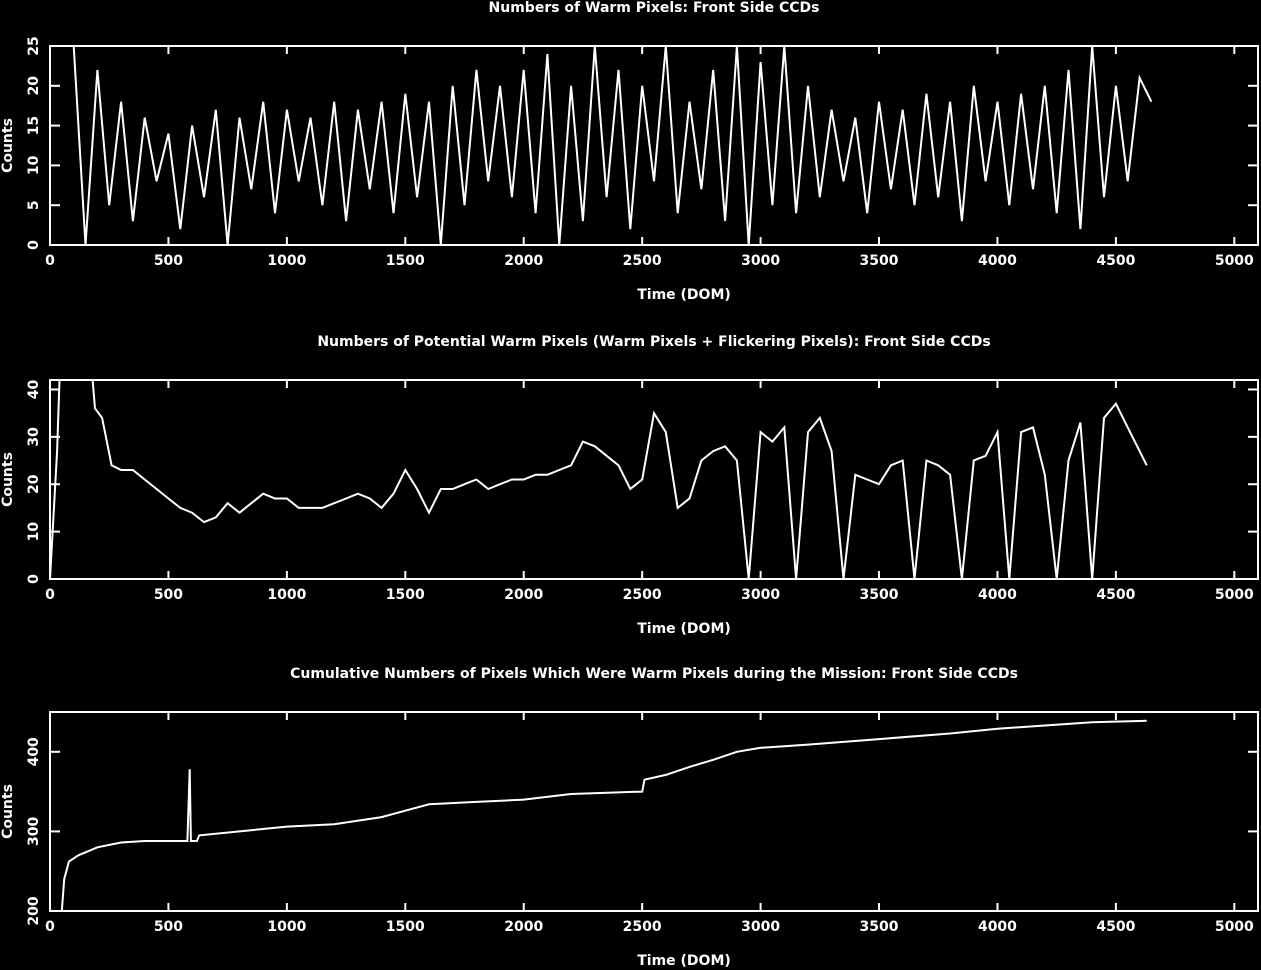 Image resolution: width=1261 pixels, height=970 pixels. Describe the element at coordinates (654, 8) in the screenshot. I see `chart-title: Numbers of Warm Pixels: Front Side CCDs` at that location.